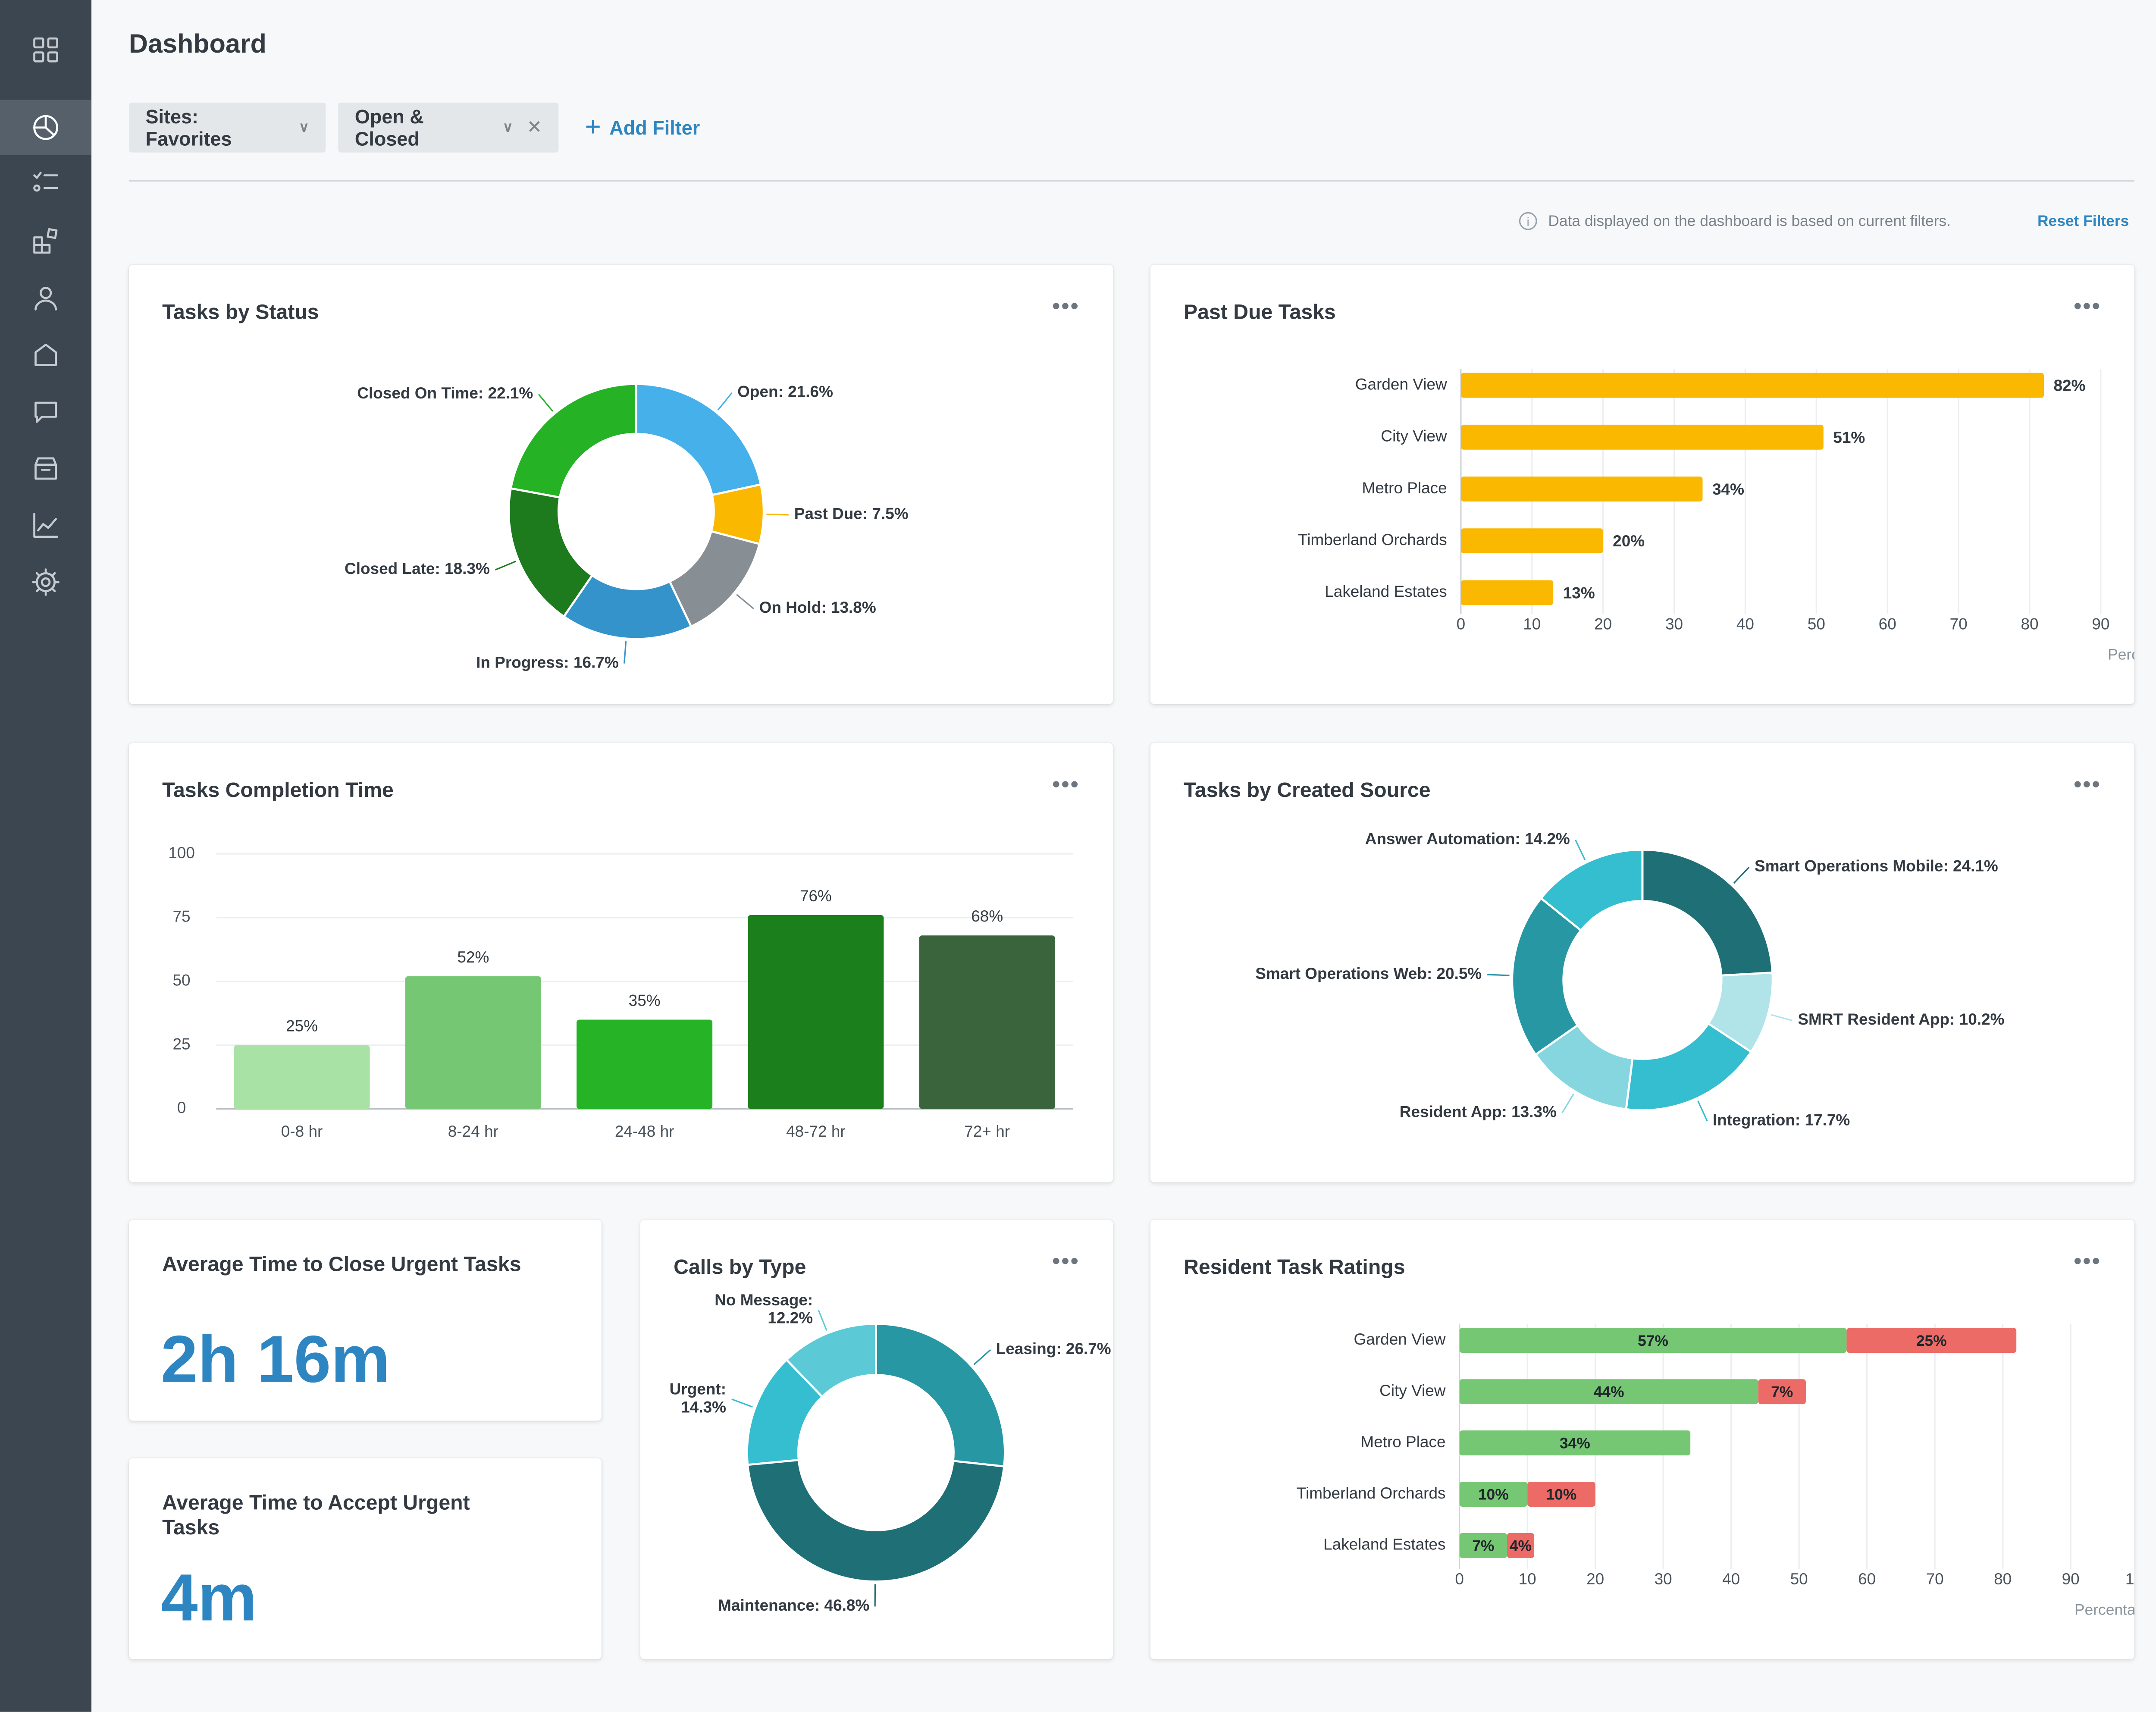 The width and height of the screenshot is (2156, 1712). Describe the element at coordinates (228, 128) in the screenshot. I see `filter-chip-sites: Sites: Favorites ∨` at that location.